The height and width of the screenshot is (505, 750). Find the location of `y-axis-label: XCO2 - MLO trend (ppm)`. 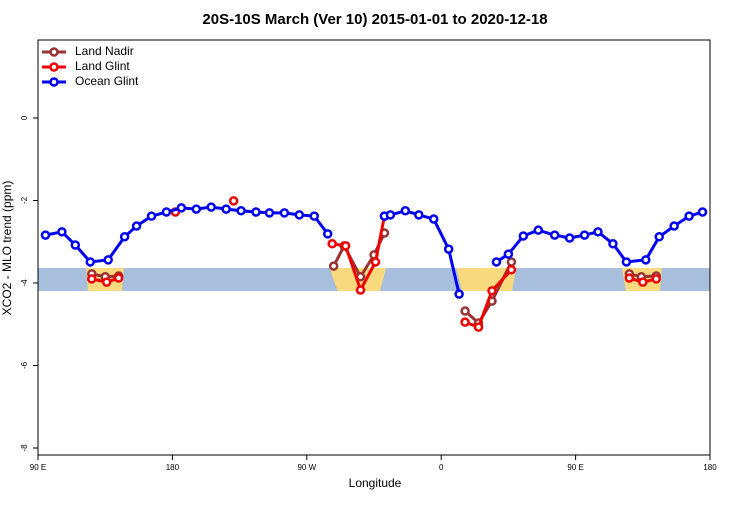

y-axis-label: XCO2 - MLO trend (ppm) is located at coordinates (7, 248).